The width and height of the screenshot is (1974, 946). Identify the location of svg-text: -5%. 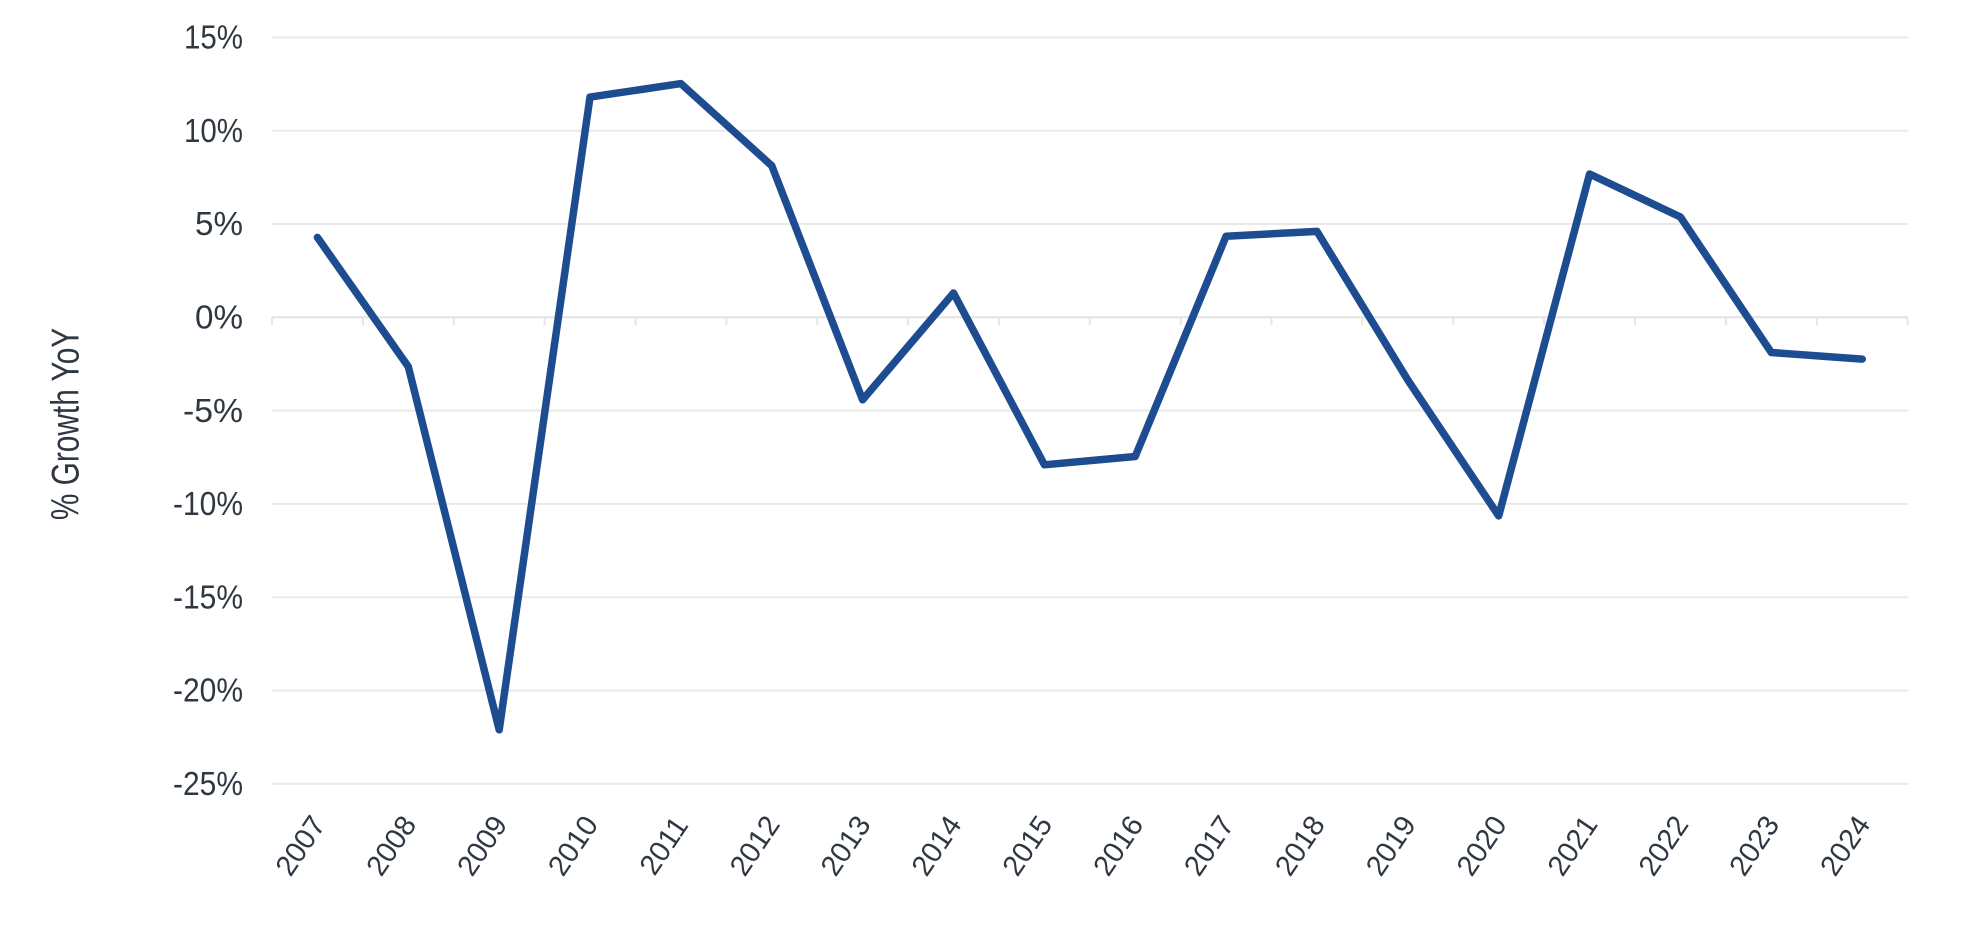
(213, 410).